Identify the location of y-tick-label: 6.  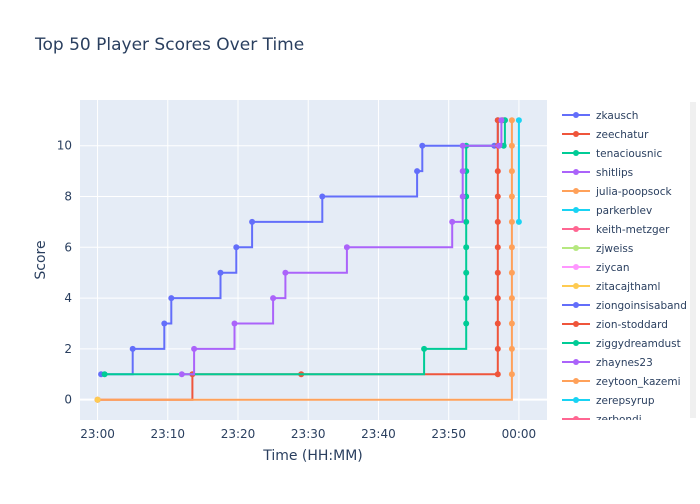
(68, 247).